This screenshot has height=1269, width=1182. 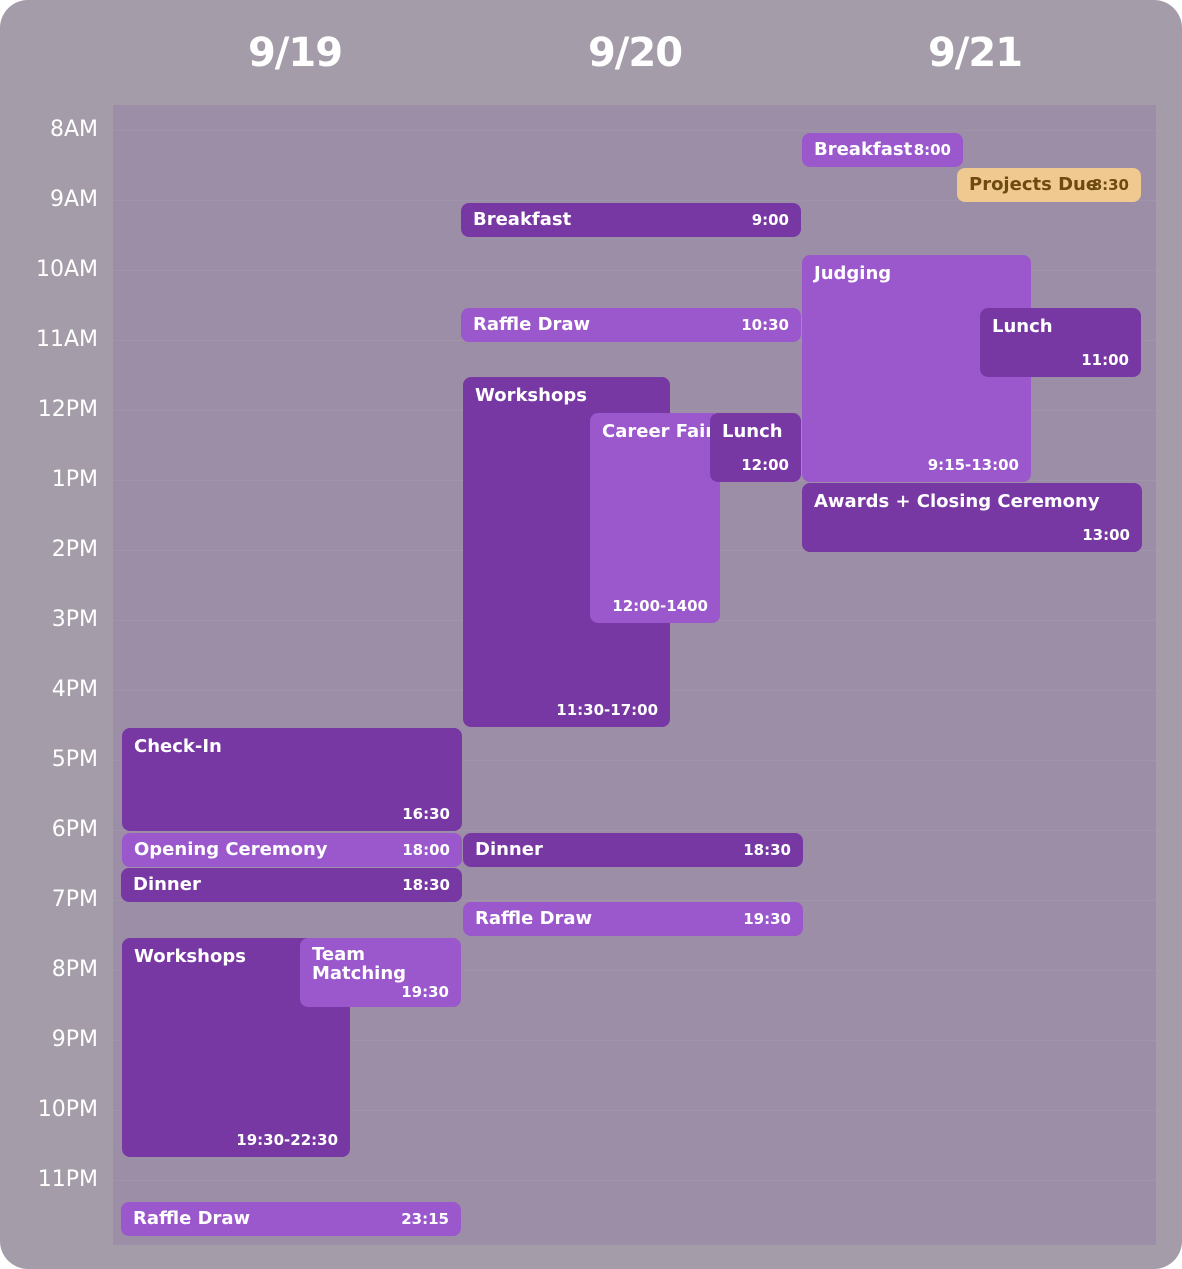 What do you see at coordinates (633, 919) in the screenshot?
I see `event-raffle-draw: Raffle Draw 19:30` at bounding box center [633, 919].